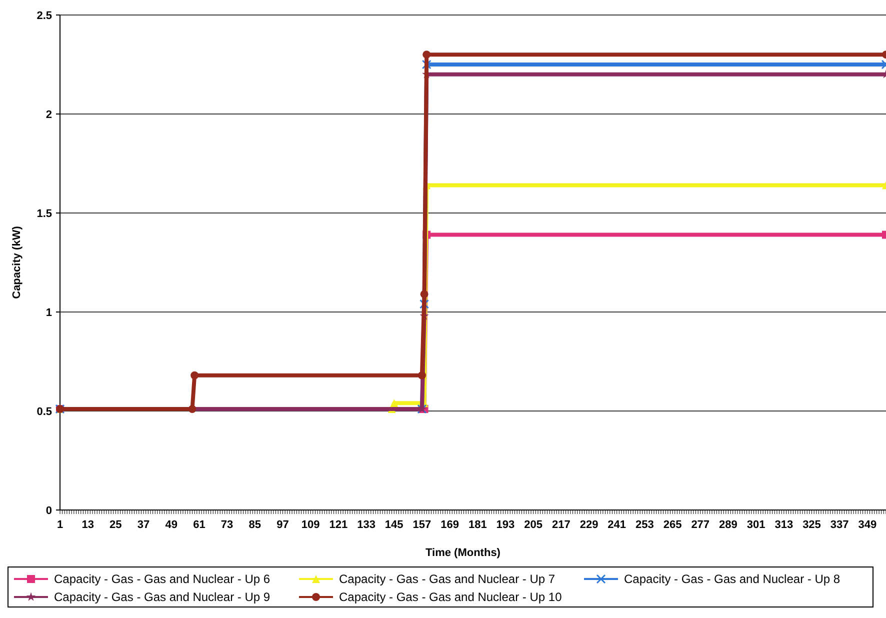 This screenshot has height=618, width=886. Describe the element at coordinates (477, 525) in the screenshot. I see `x-tick-label: 181` at that location.